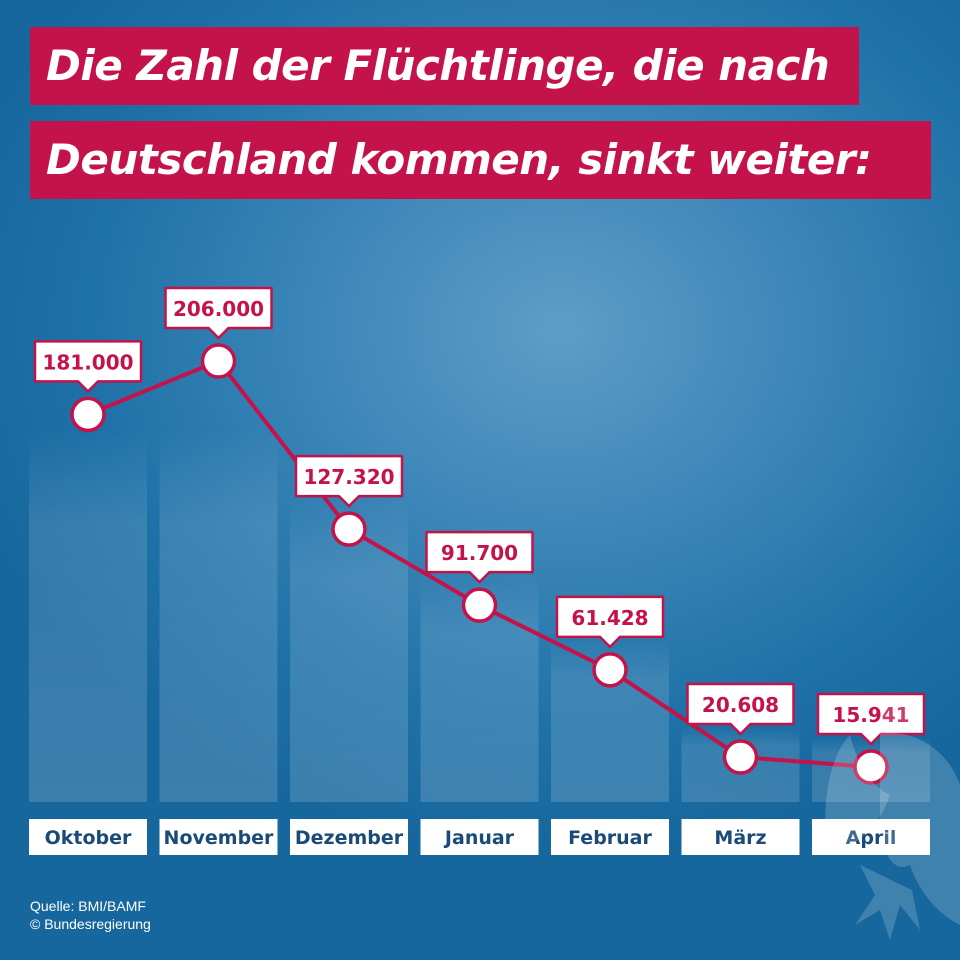 The width and height of the screenshot is (960, 960). I want to click on month-label-text: Dezember, so click(349, 838).